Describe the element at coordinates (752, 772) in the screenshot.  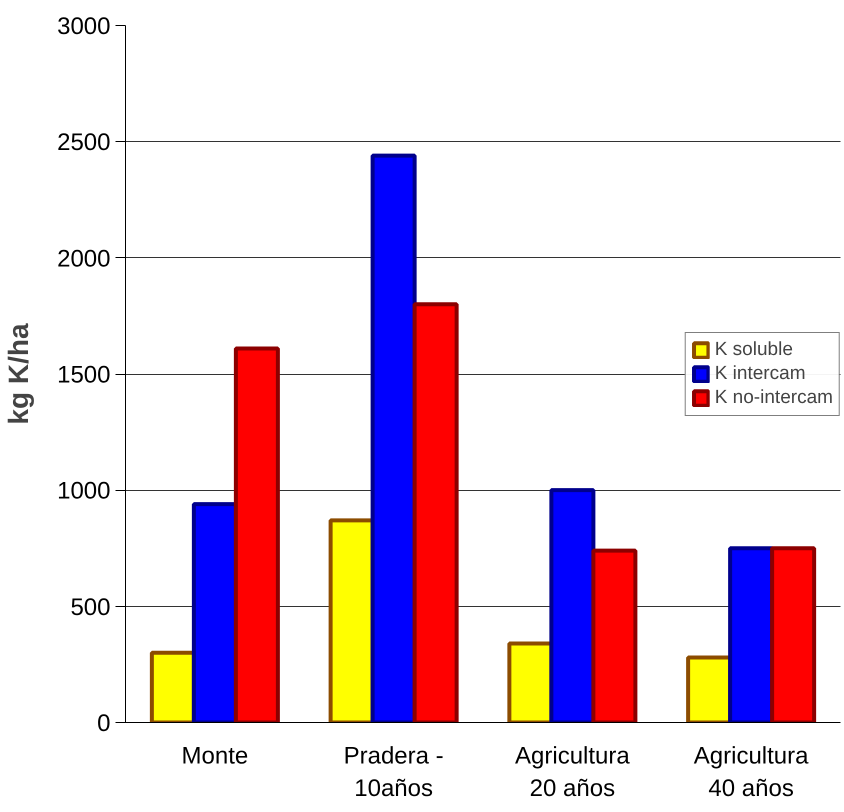
I see `x-tick-label: Agricultura 40 años` at that location.